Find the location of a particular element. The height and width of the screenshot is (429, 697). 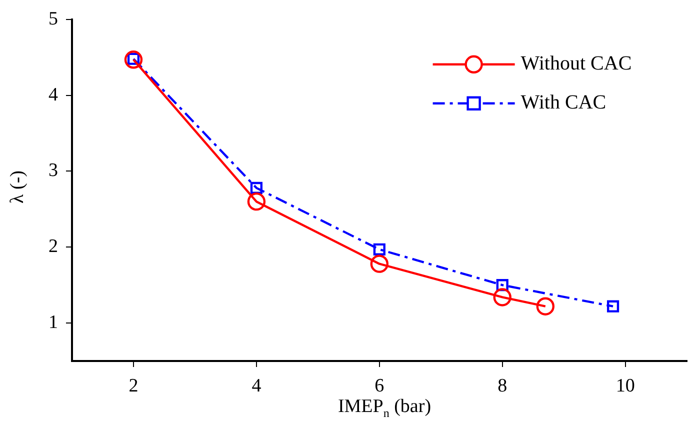

x-tick-label: 6 is located at coordinates (379, 385).